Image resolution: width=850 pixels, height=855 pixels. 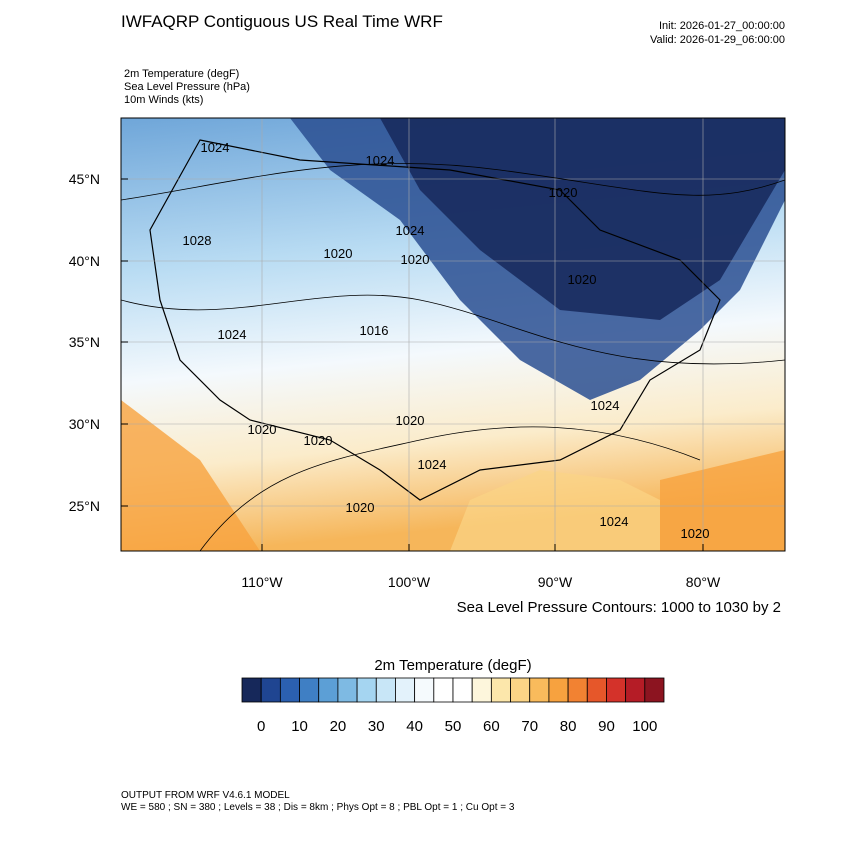 What do you see at coordinates (84, 424) in the screenshot?
I see `lat-label: 30°N` at bounding box center [84, 424].